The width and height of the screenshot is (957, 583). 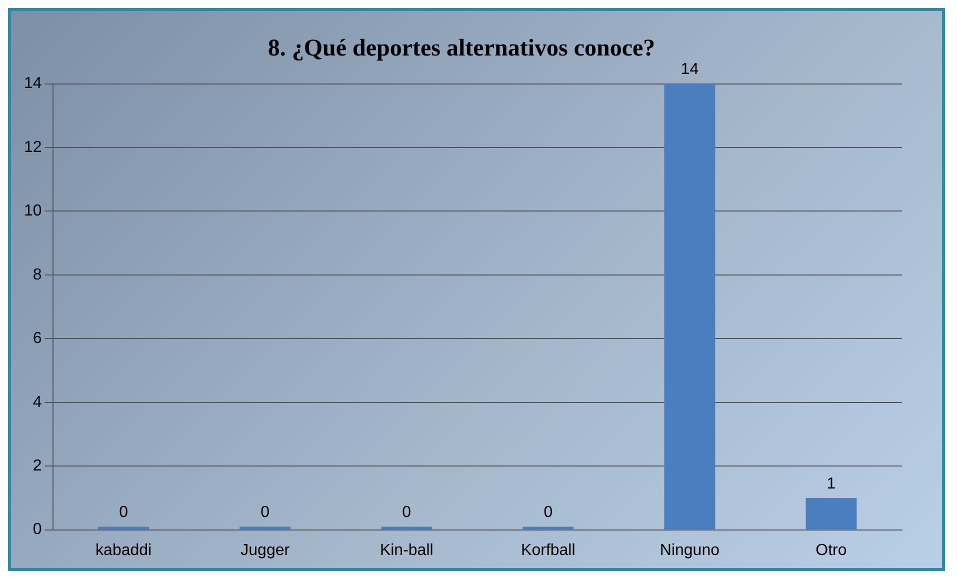 I want to click on data-label: 1, so click(x=831, y=483).